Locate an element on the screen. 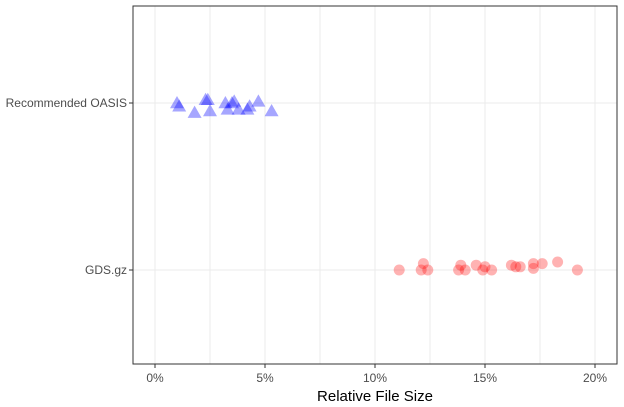  y-tick-label: Recommended OASIS is located at coordinates (66, 103).